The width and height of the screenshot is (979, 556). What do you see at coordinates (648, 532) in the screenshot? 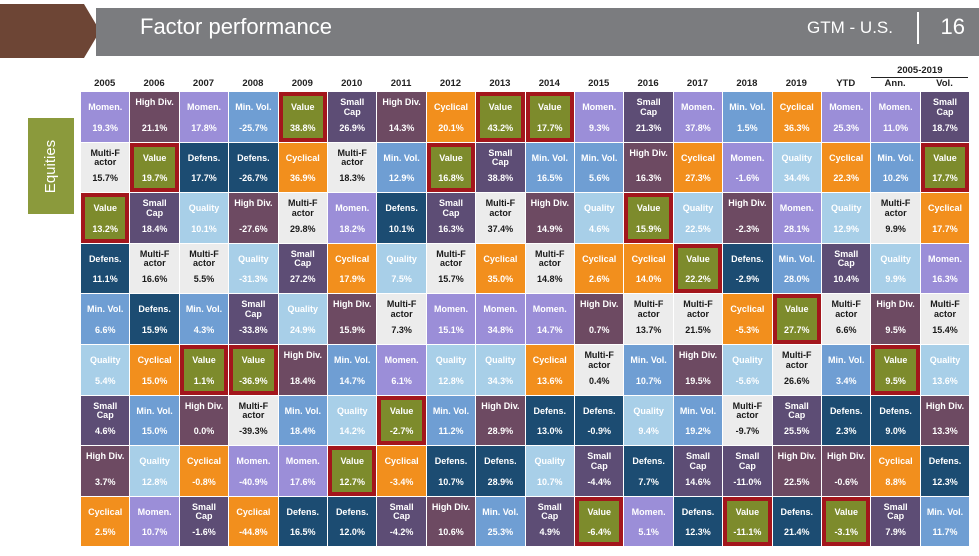
I see `factor-return: 5.1%` at bounding box center [648, 532].